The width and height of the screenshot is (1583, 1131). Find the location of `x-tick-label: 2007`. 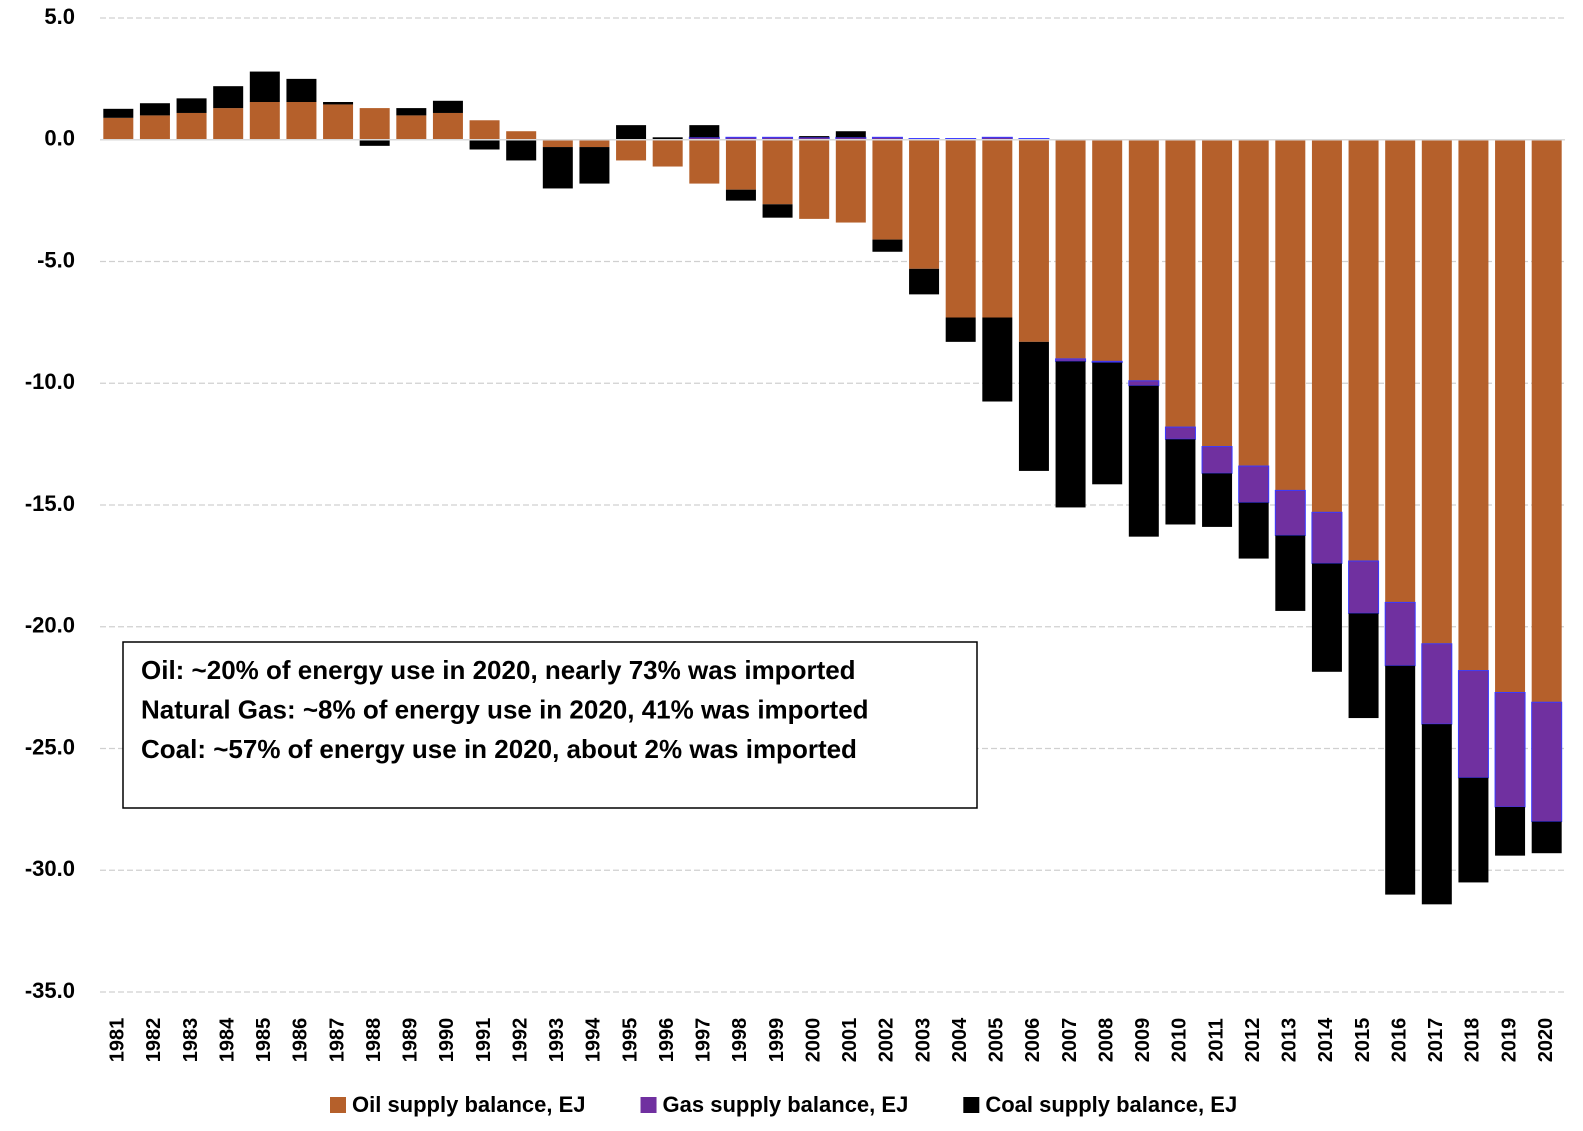

x-tick-label: 2007 is located at coordinates (1070, 1040).